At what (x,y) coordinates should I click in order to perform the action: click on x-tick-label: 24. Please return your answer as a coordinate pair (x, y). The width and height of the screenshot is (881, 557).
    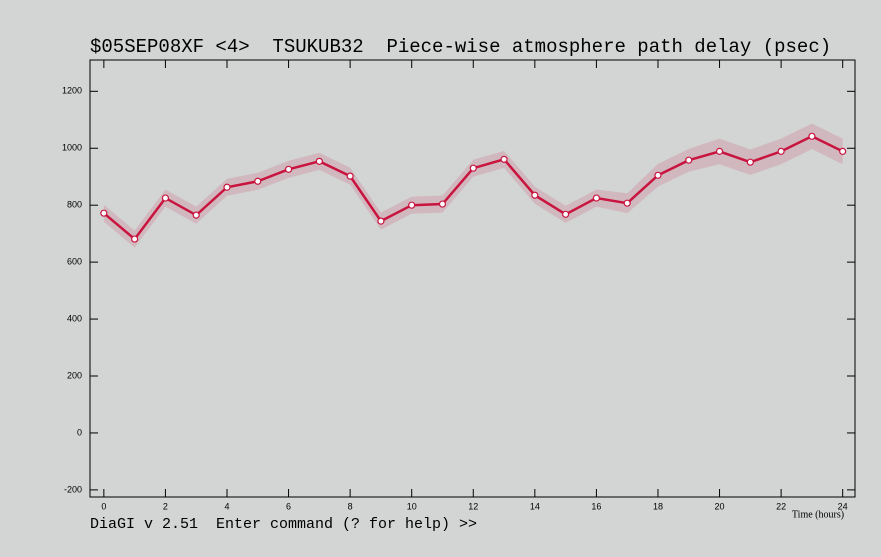
    Looking at the image, I should click on (843, 506).